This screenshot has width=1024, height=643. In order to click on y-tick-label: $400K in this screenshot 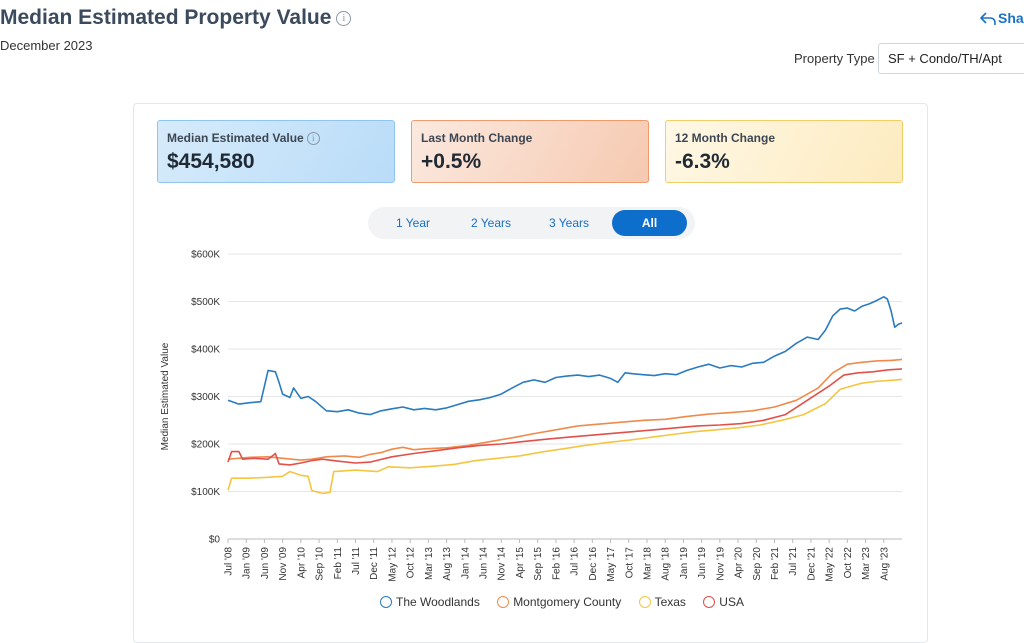, I will do `click(205, 350)`.